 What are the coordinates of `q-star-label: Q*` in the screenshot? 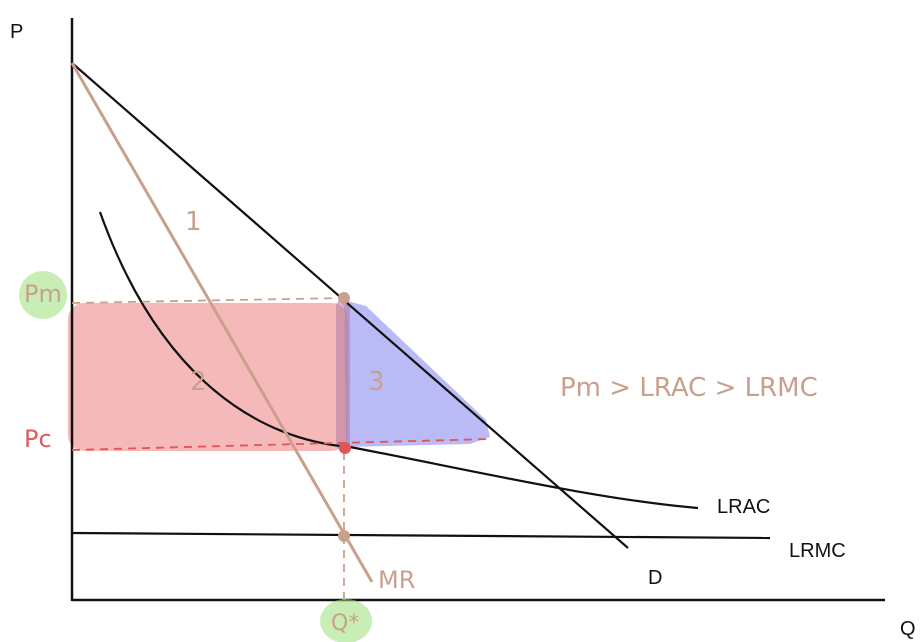 It's located at (345, 623).